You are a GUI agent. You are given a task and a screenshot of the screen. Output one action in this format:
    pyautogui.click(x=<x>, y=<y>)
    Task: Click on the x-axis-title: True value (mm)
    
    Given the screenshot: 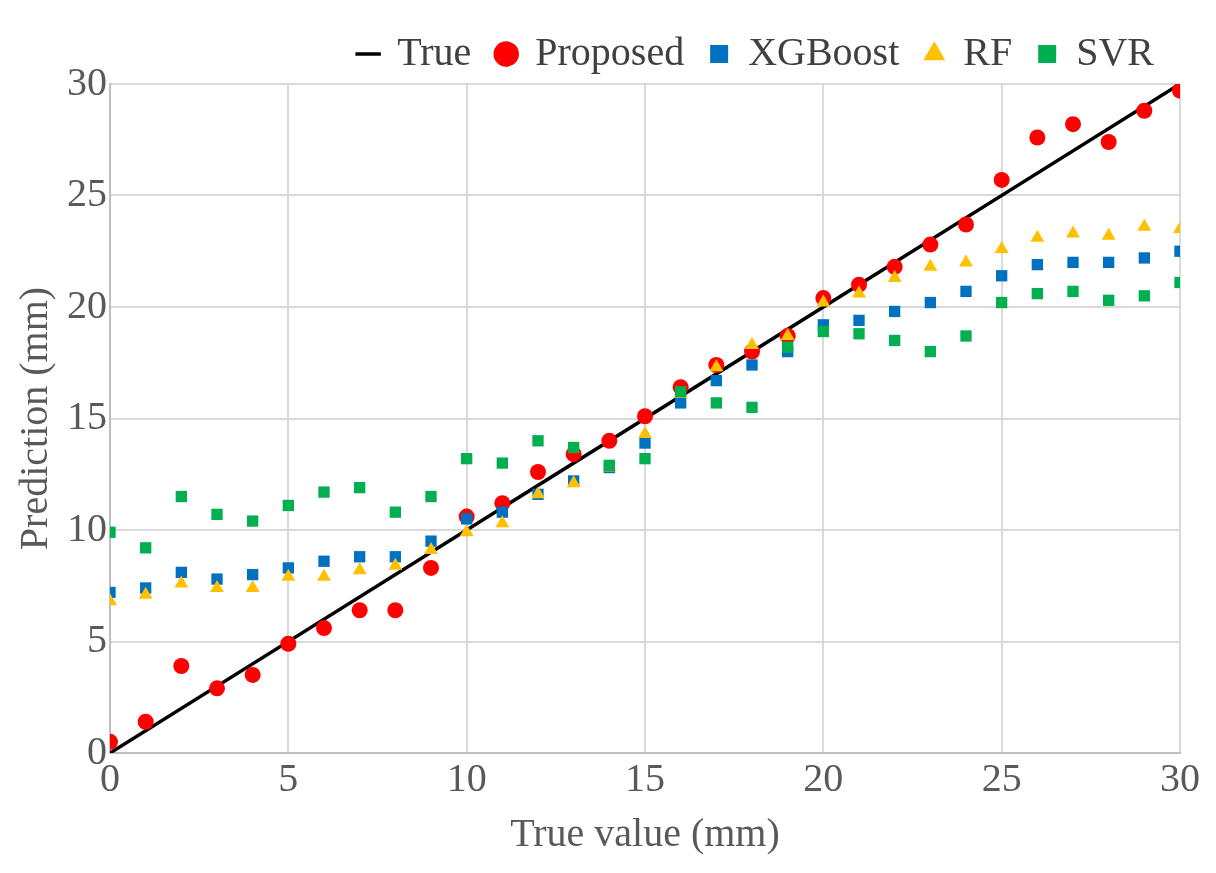 What is the action you would take?
    pyautogui.click(x=645, y=832)
    